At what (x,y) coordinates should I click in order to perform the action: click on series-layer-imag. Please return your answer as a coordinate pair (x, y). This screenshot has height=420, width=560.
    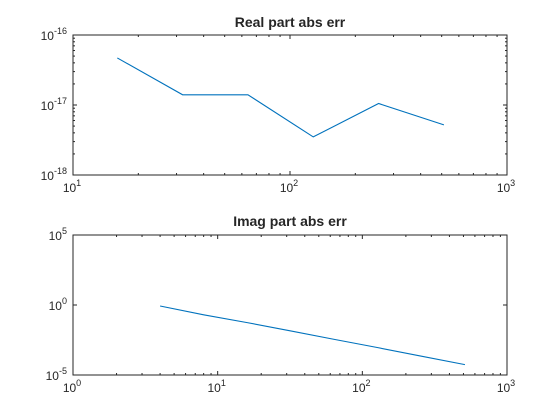
    Looking at the image, I should click on (312, 335).